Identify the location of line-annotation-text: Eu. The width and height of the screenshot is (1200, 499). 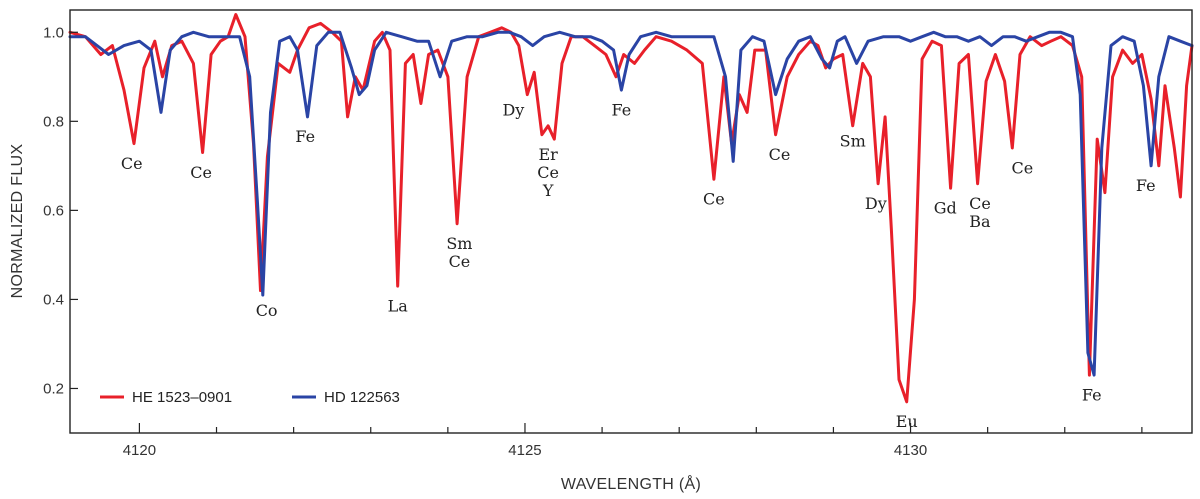
(907, 421).